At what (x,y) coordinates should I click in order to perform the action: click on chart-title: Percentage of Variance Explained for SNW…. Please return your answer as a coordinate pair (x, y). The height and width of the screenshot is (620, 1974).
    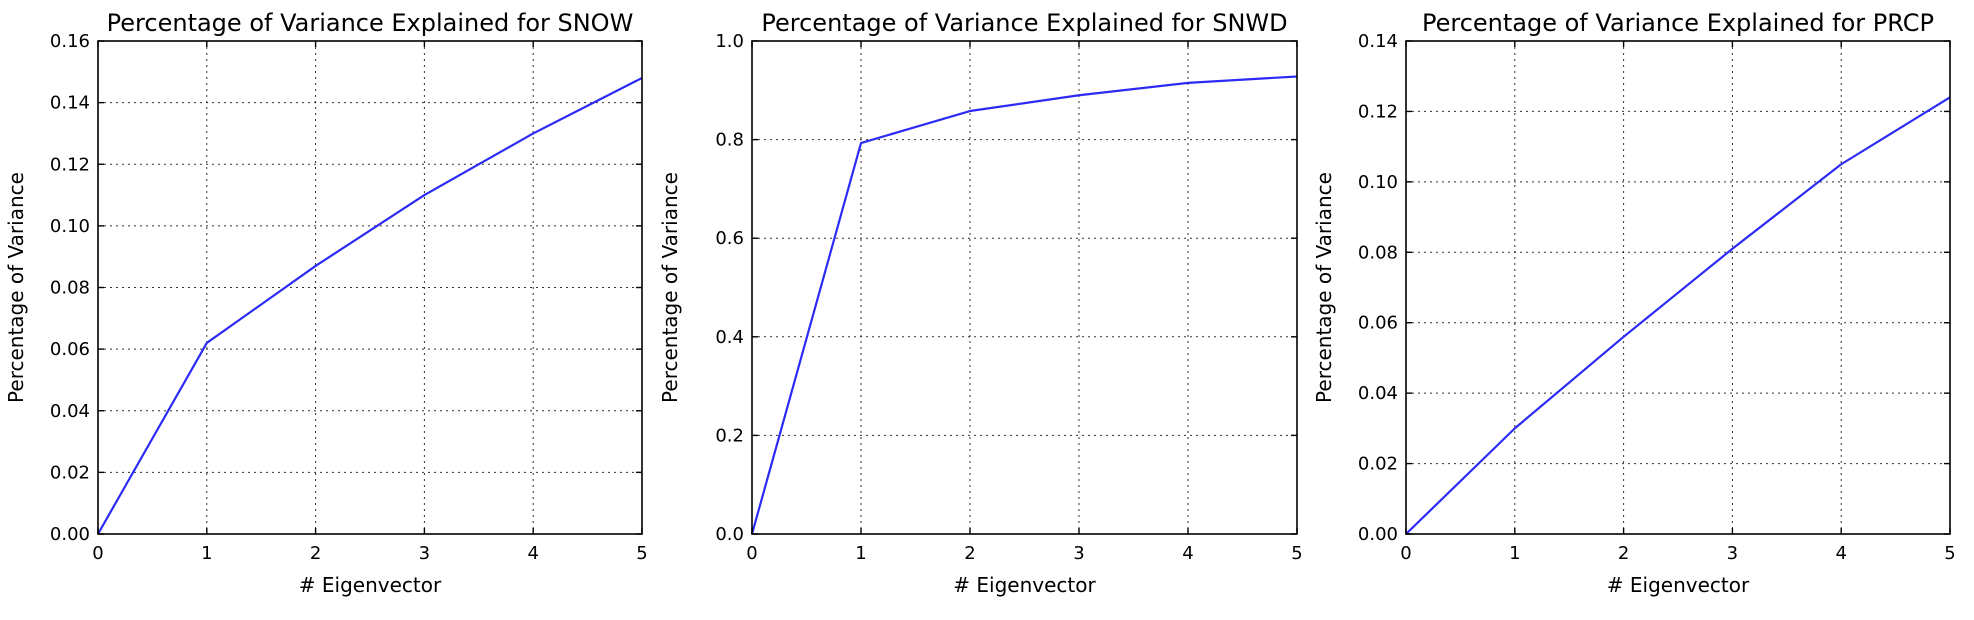
    Looking at the image, I should click on (1024, 23).